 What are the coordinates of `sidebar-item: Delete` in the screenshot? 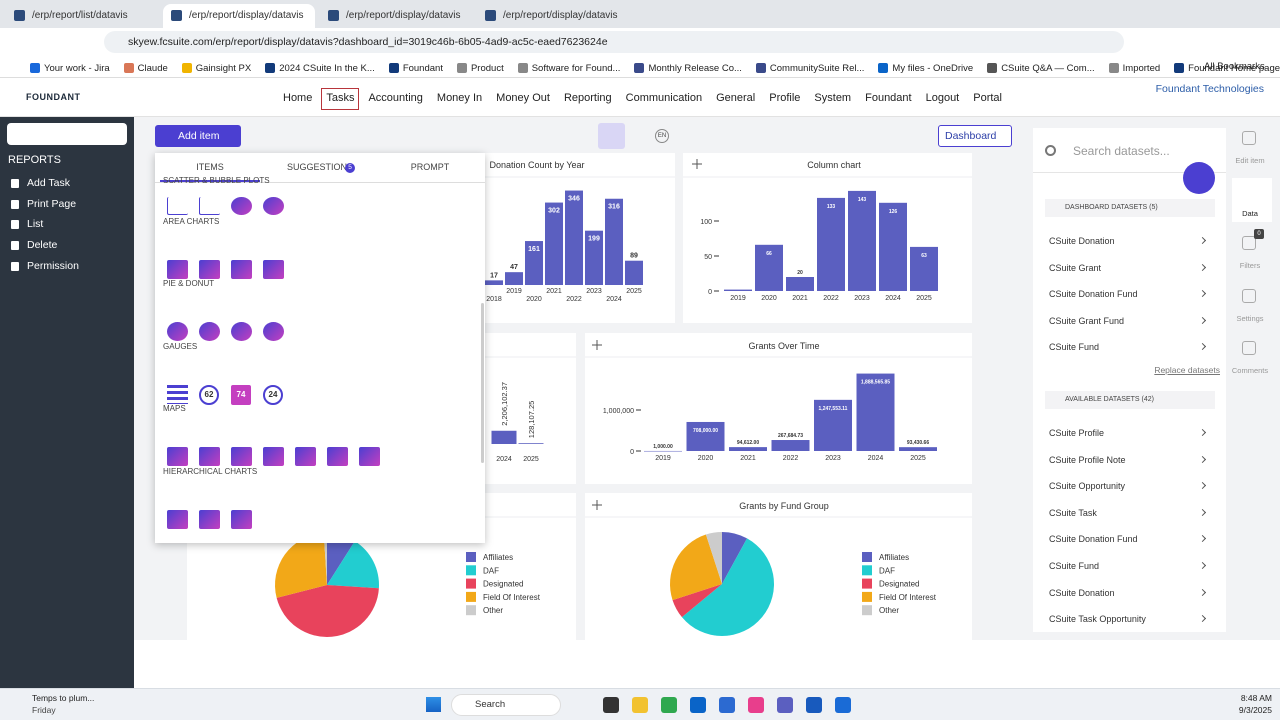 It's located at (33, 245).